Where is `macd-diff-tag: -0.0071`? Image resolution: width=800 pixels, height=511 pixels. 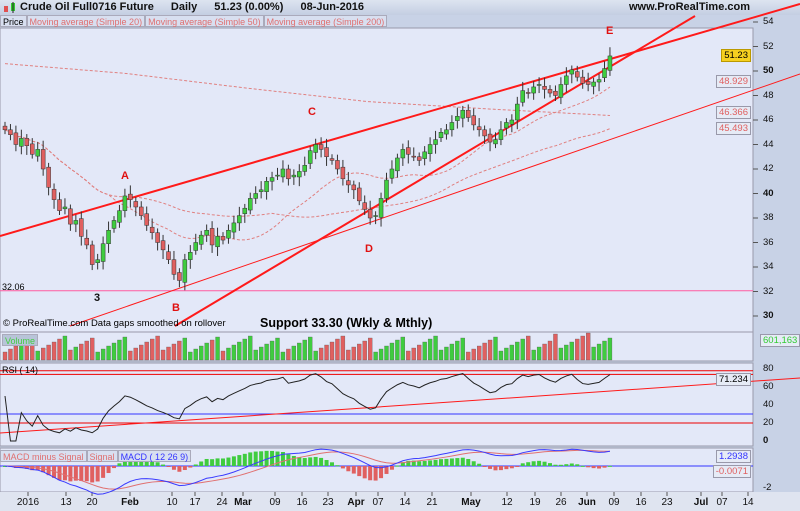
macd-diff-tag: -0.0071 is located at coordinates (731, 471).